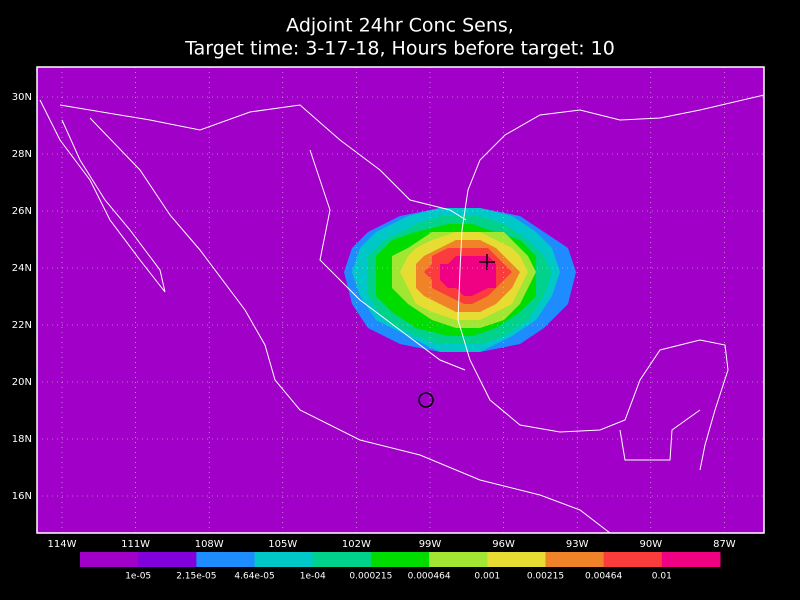 The width and height of the screenshot is (800, 600). I want to click on source-marker, so click(426, 400).